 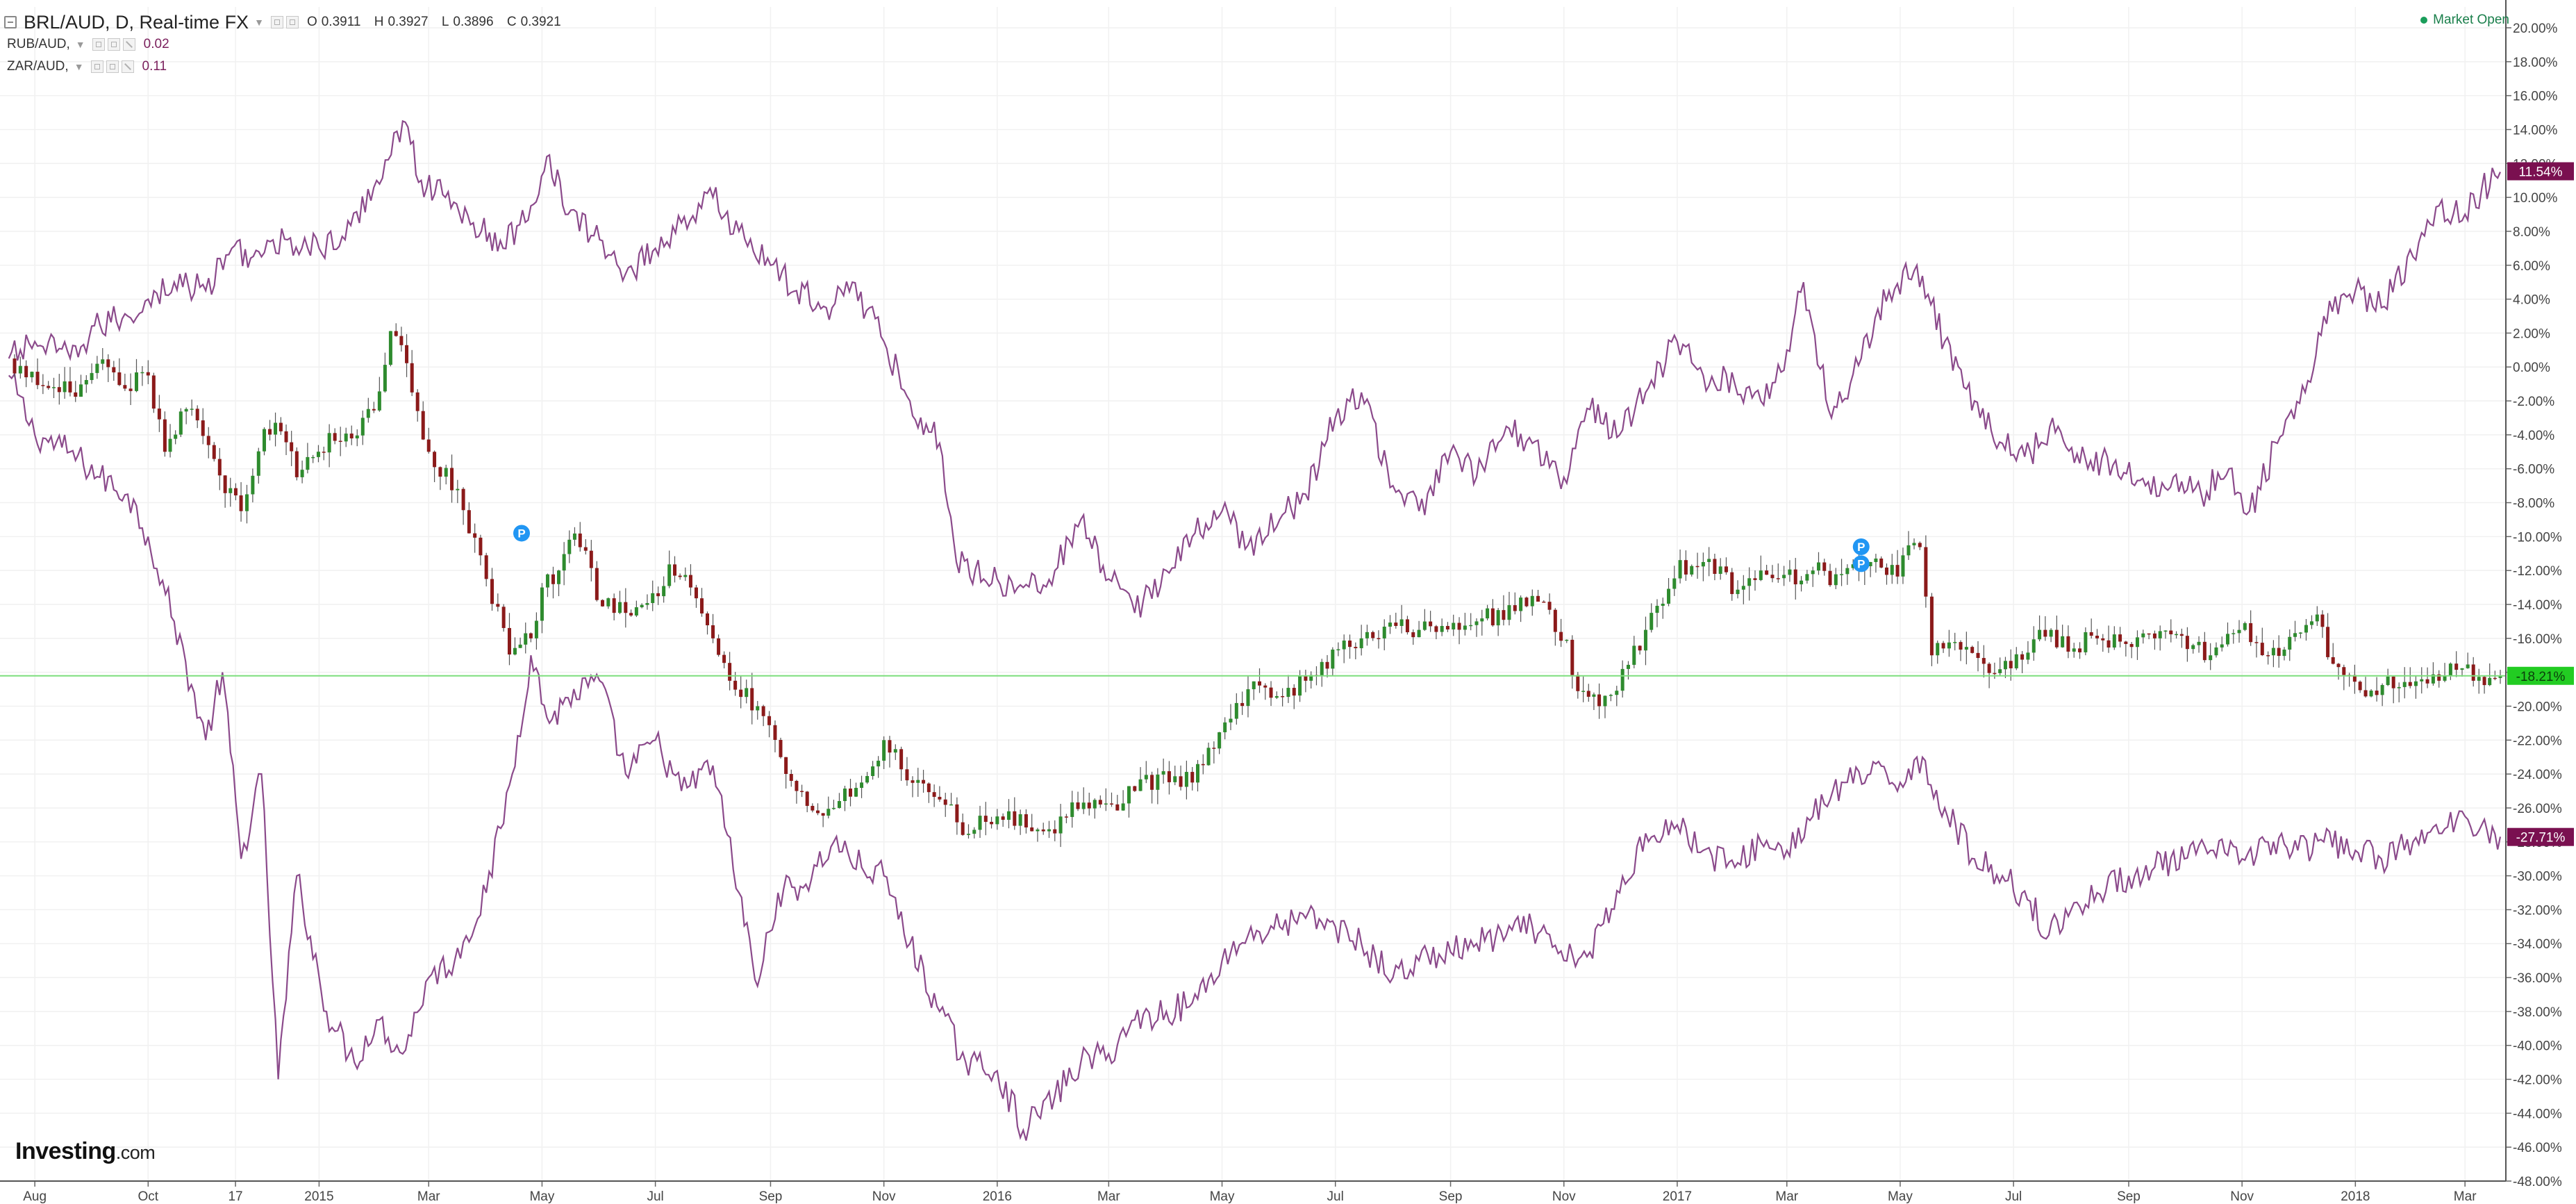 I want to click on y-tick-label: -44.00%, so click(x=2537, y=1114).